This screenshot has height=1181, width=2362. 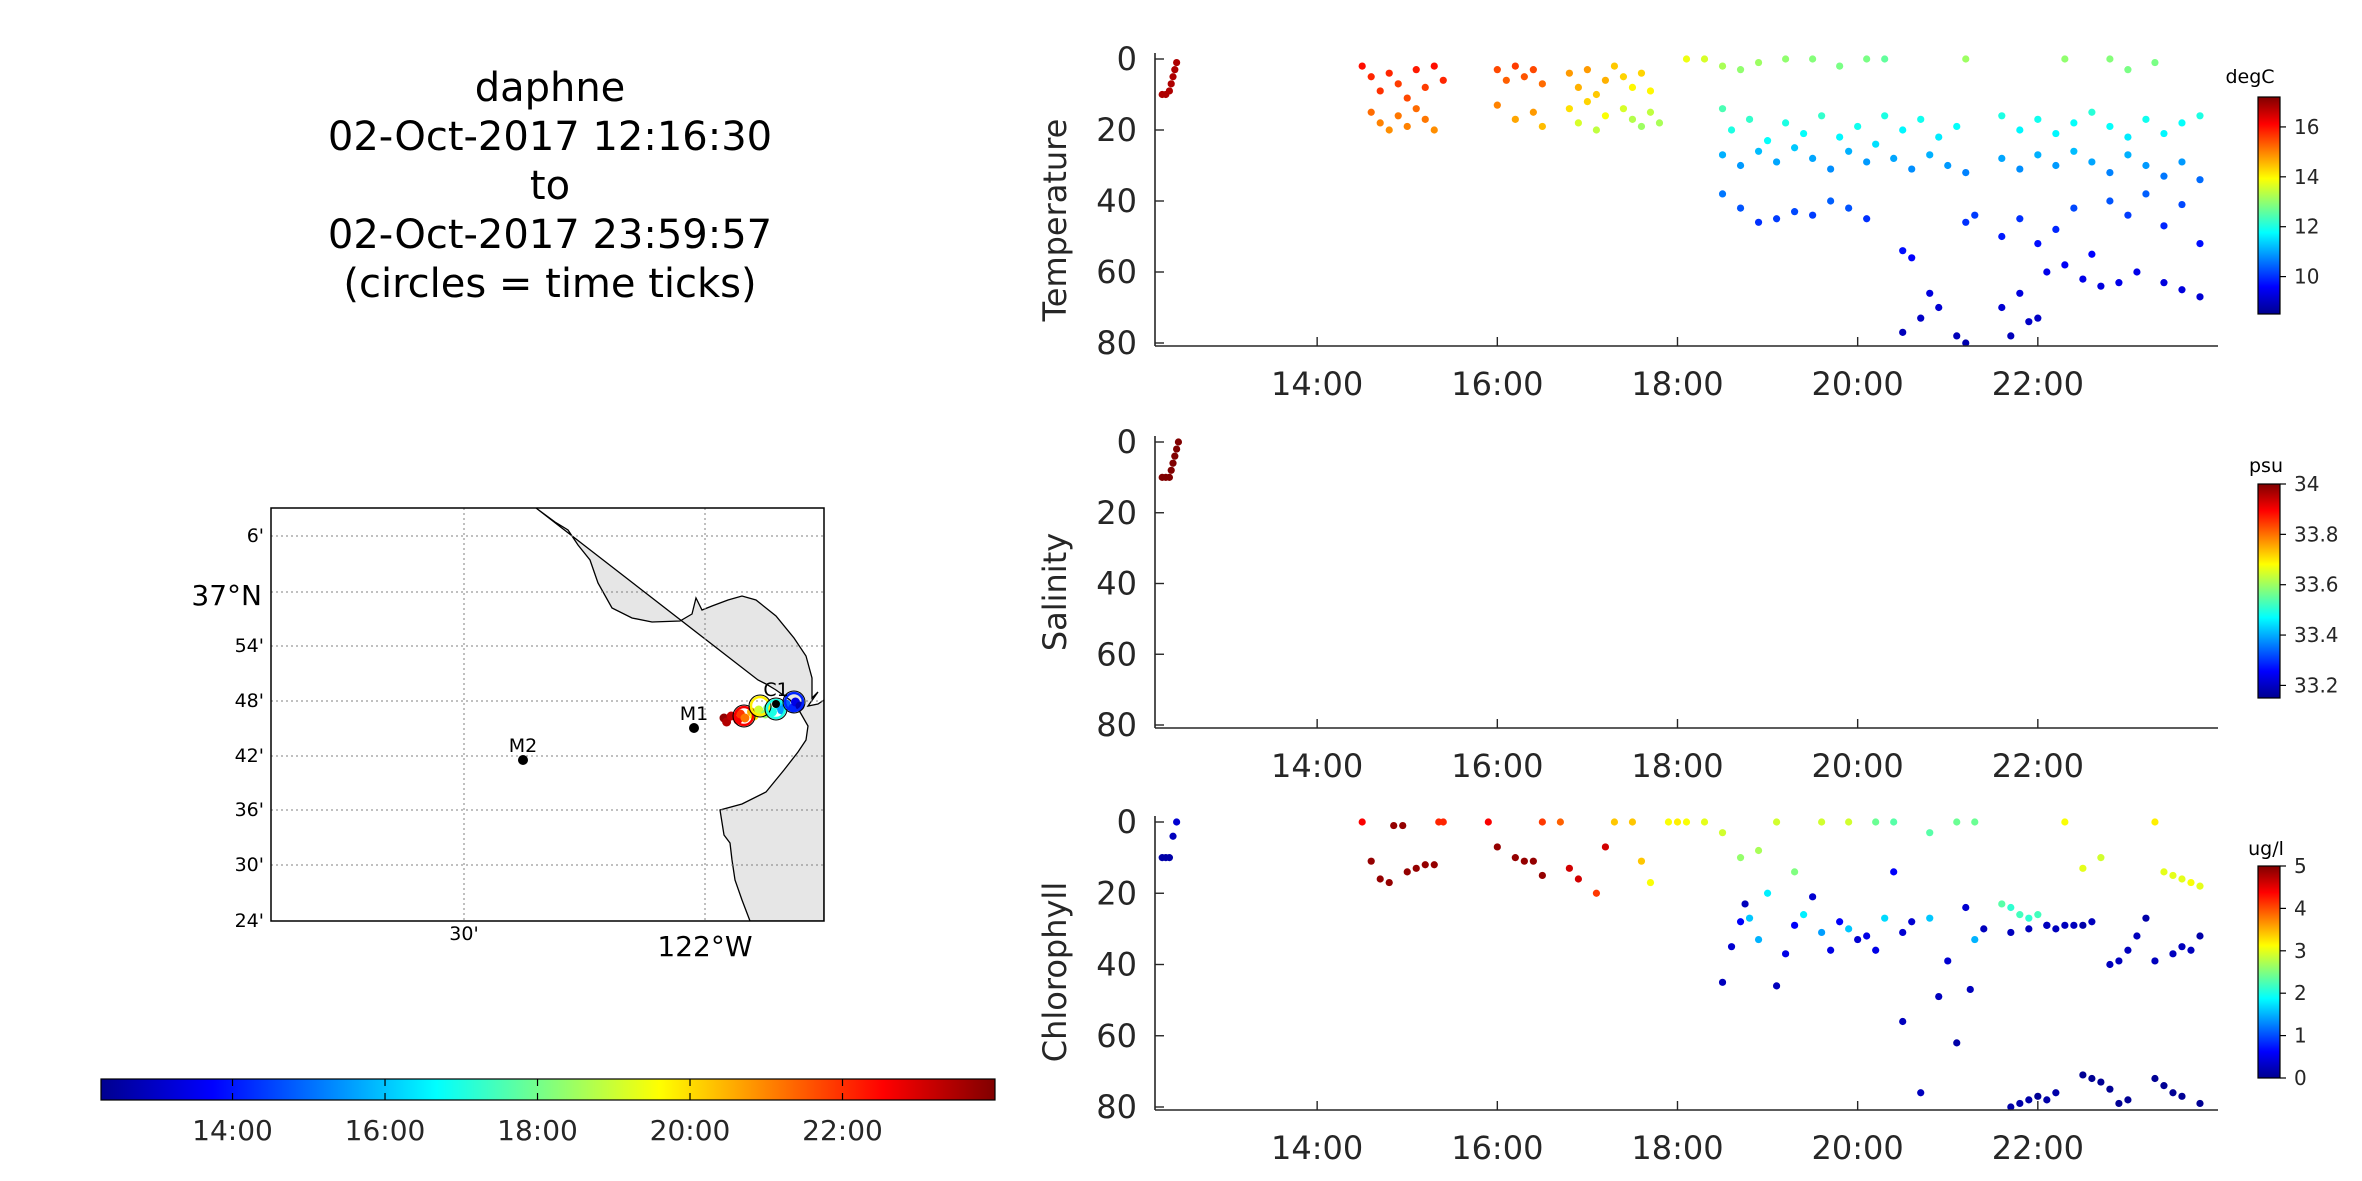 What do you see at coordinates (2316, 585) in the screenshot?
I see `colorbar-tick-label: 33.6` at bounding box center [2316, 585].